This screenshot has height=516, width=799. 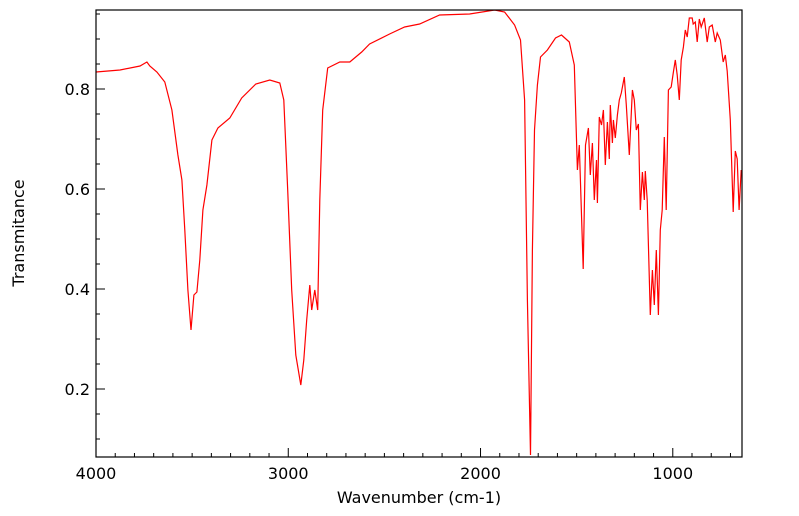 I want to click on x-tick-label: 2000, so click(x=480, y=473).